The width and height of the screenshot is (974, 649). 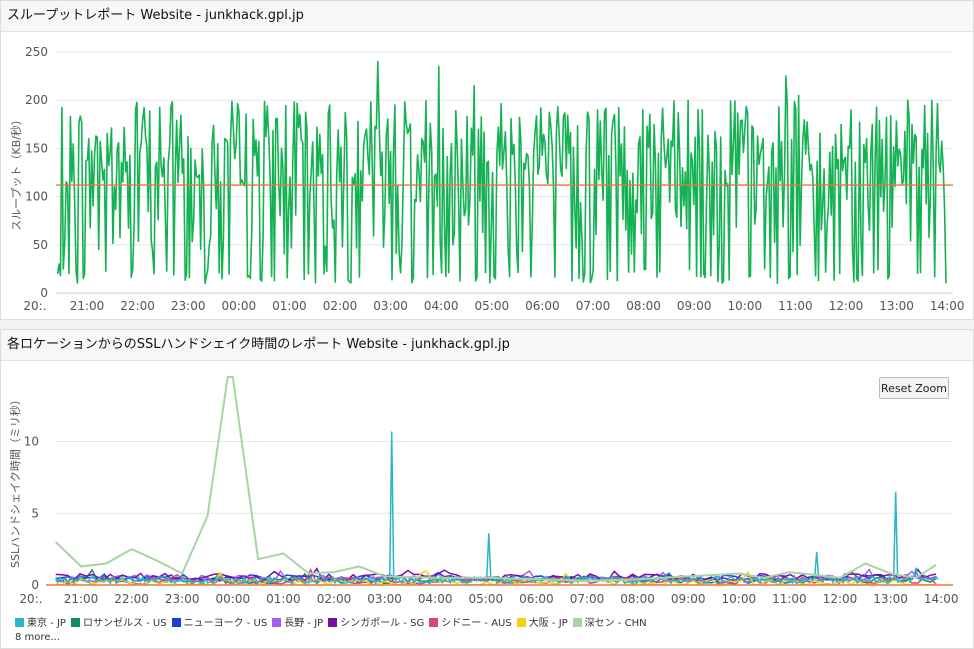 What do you see at coordinates (36, 148) in the screenshot?
I see `y-tick-label: 150` at bounding box center [36, 148].